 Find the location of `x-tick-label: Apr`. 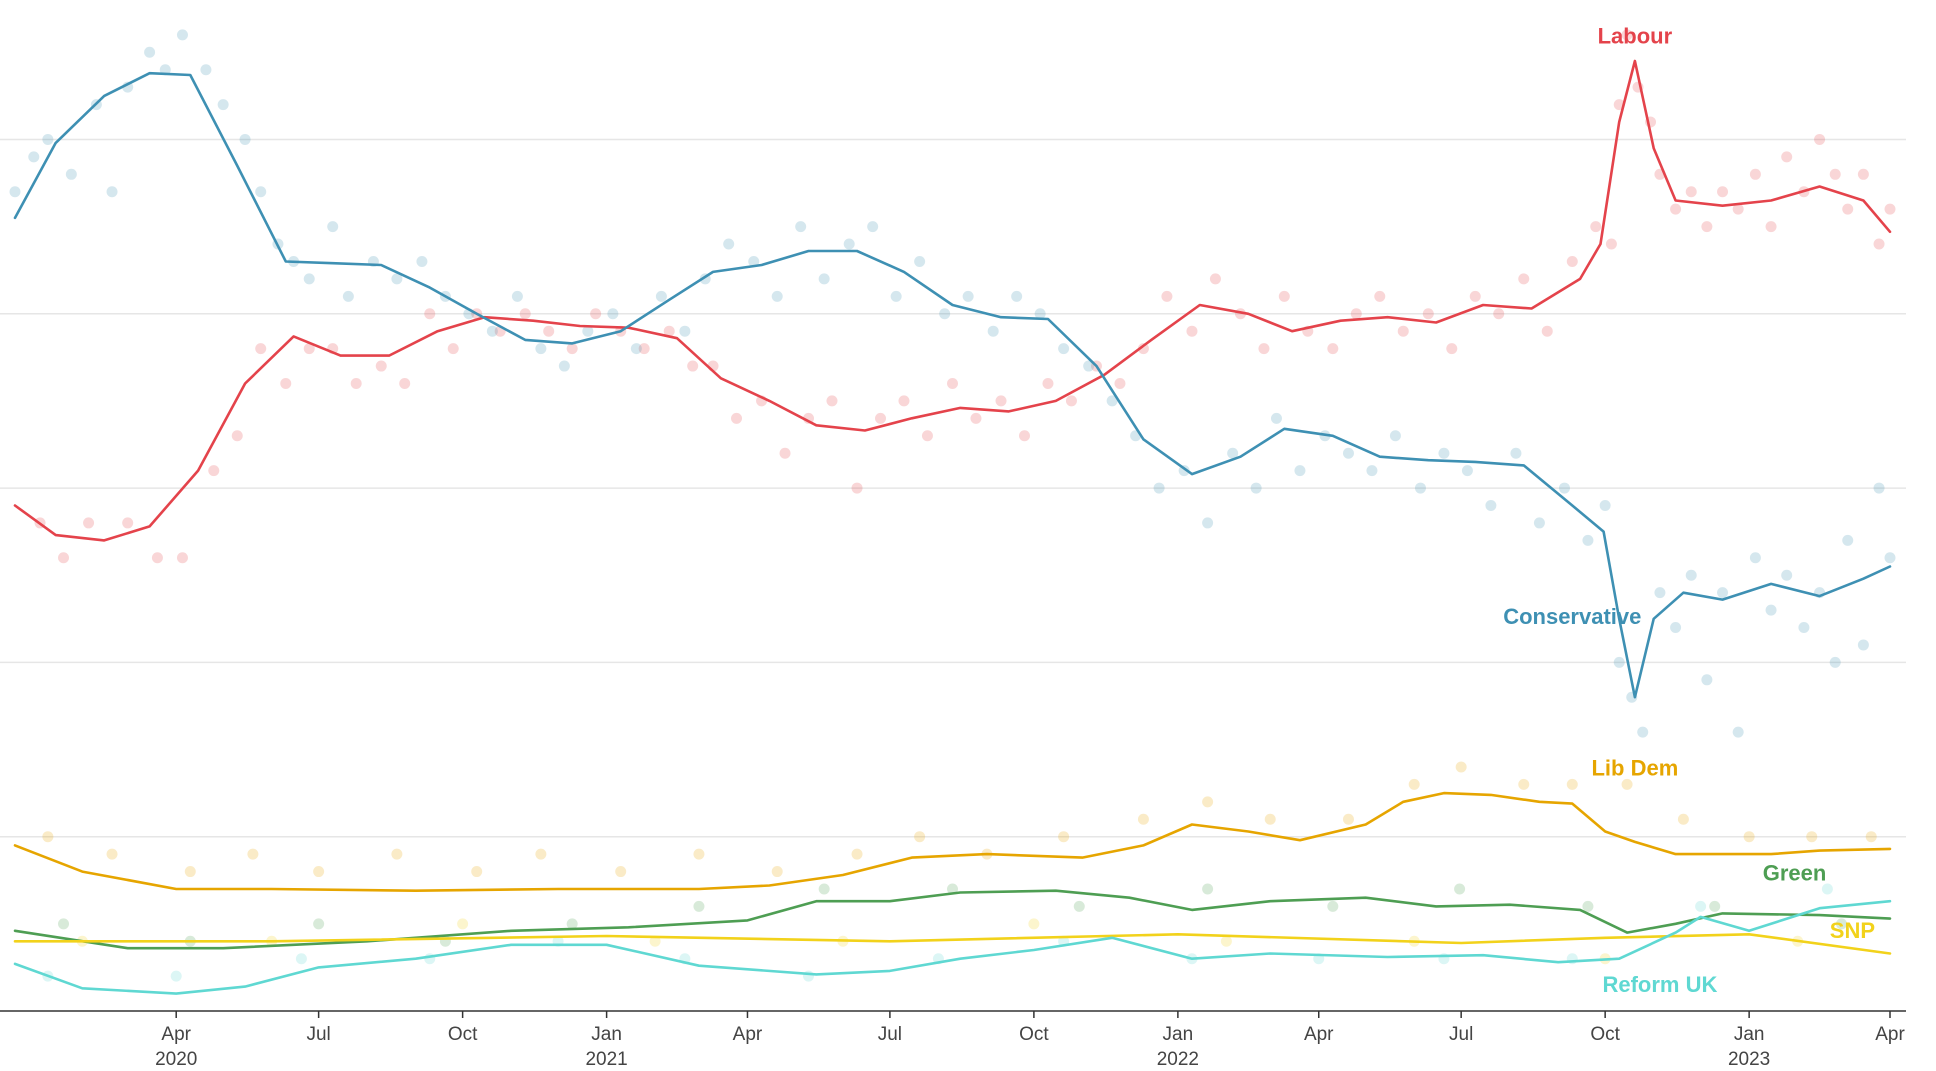

x-tick-label: Apr is located at coordinates (1890, 1034).